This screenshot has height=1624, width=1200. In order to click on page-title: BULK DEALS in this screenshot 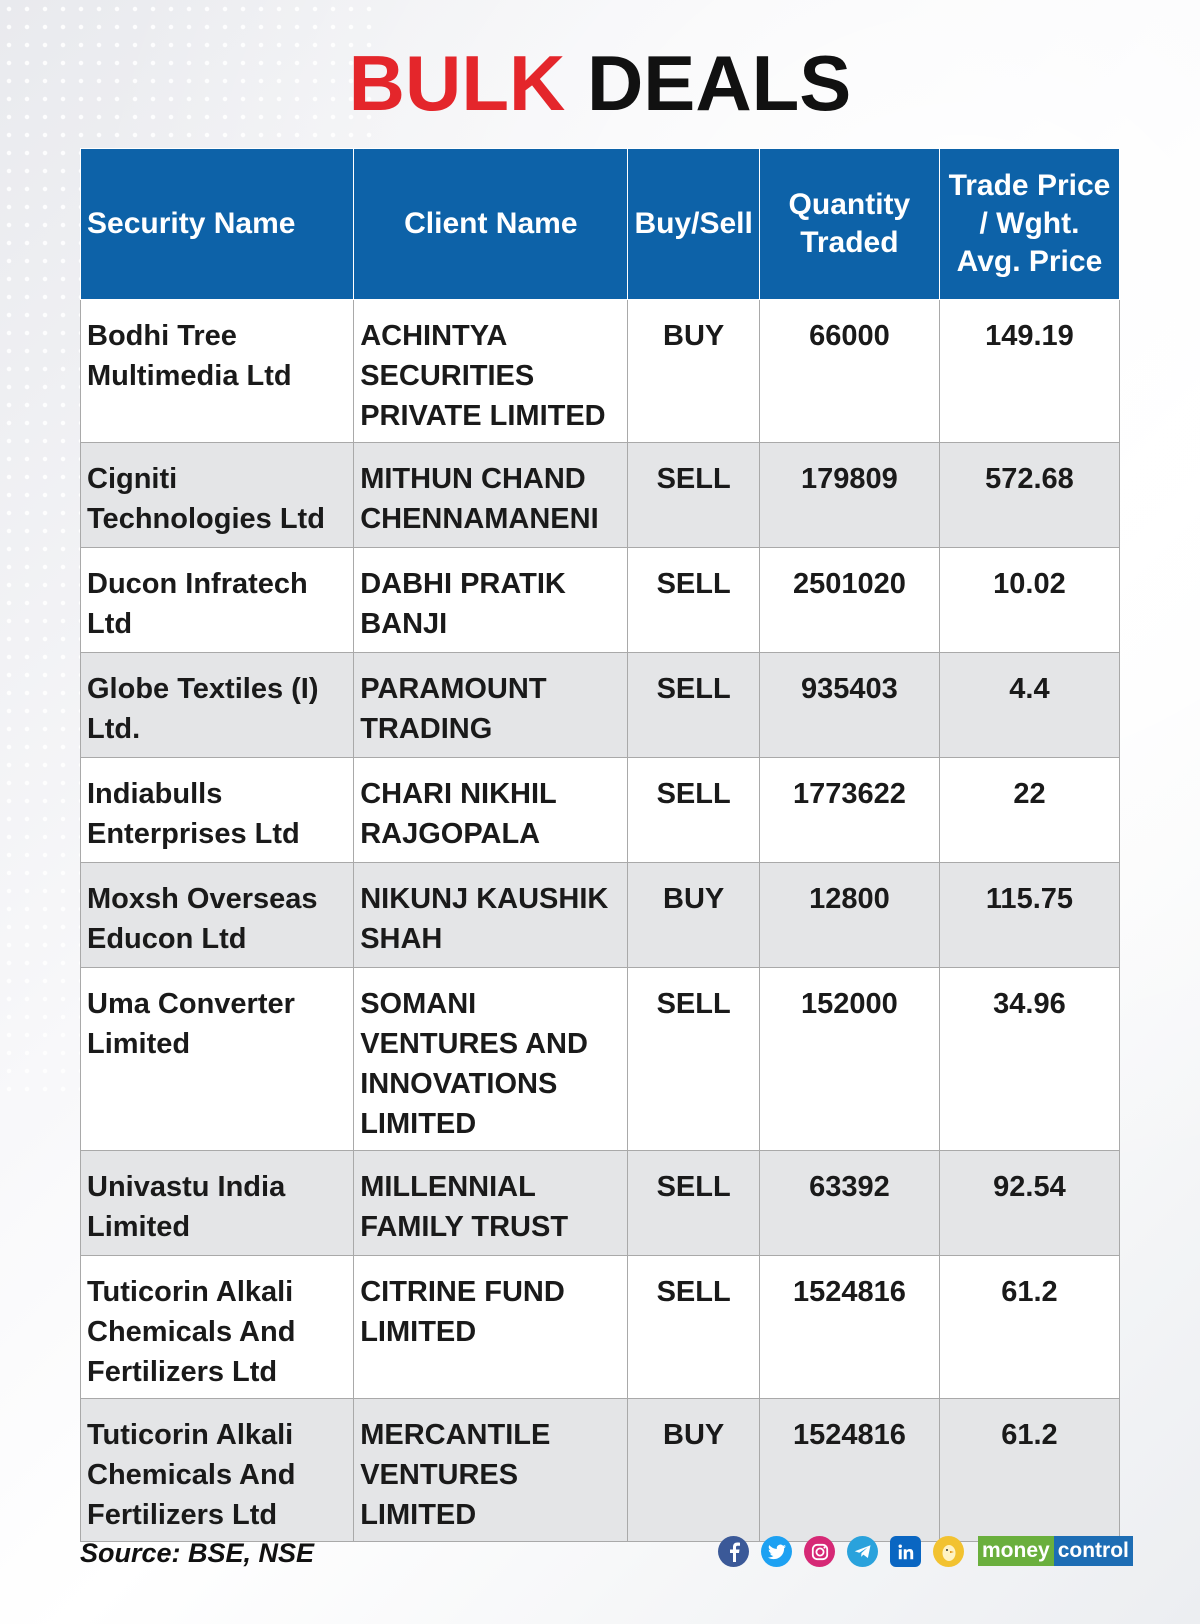, I will do `click(600, 83)`.